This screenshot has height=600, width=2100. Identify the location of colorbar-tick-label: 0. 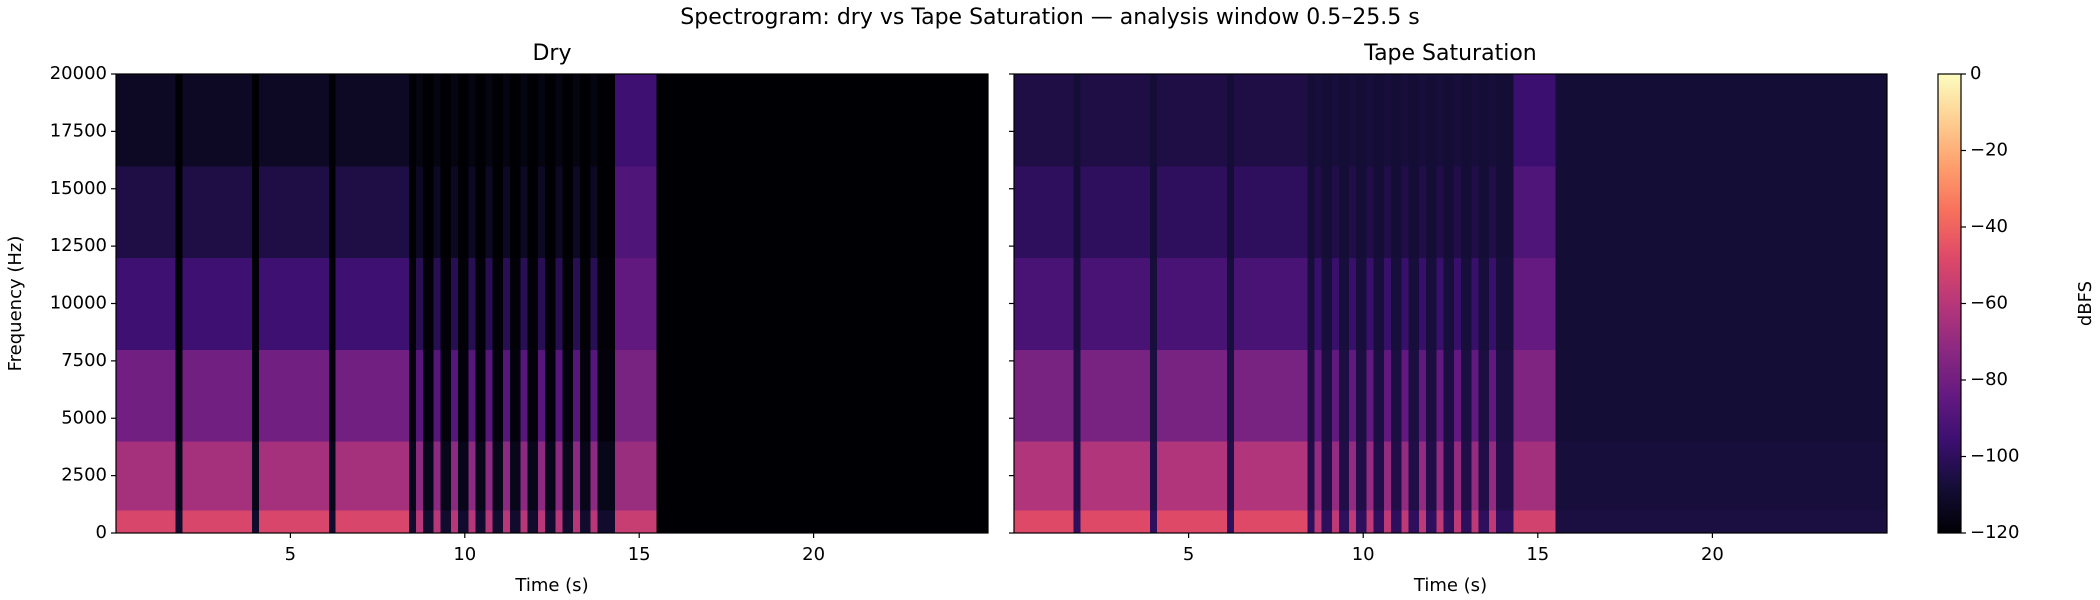
(1975, 73).